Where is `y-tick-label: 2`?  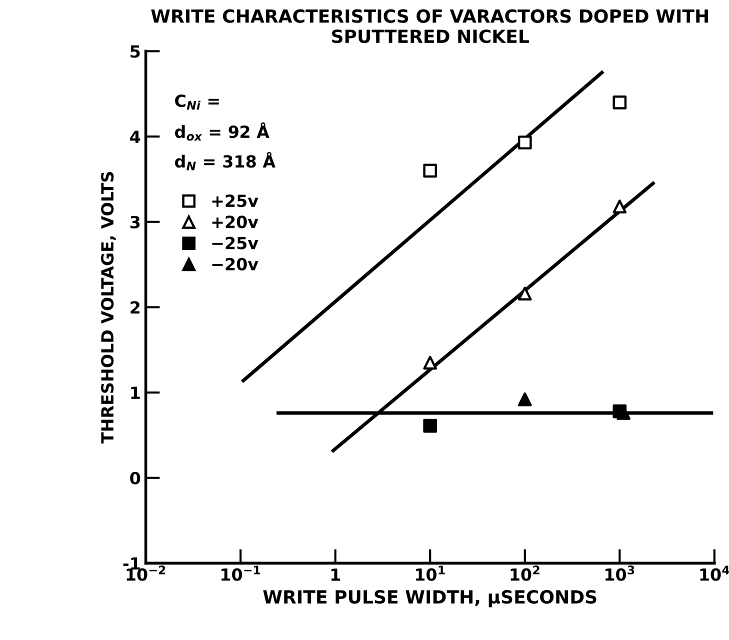
y-tick-label: 2 is located at coordinates (135, 307).